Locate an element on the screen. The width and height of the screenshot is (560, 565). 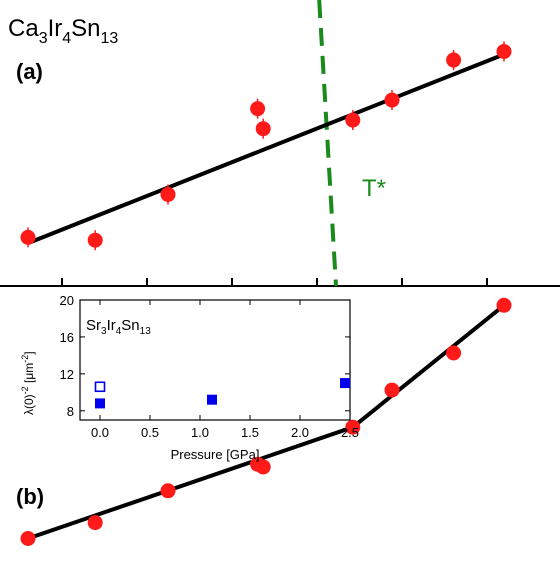
transition-line is located at coordinates (327, 143).